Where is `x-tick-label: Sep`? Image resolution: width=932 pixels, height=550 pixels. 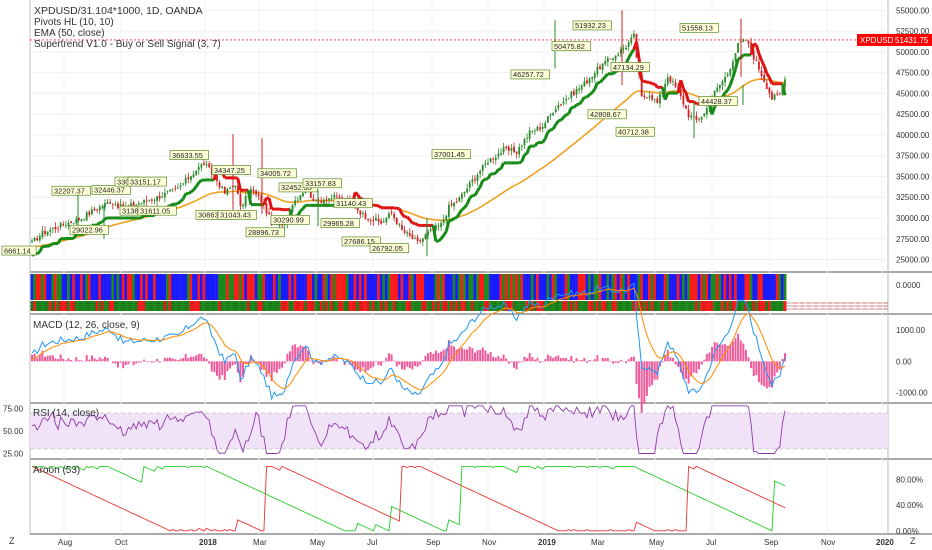 x-tick-label: Sep is located at coordinates (771, 542).